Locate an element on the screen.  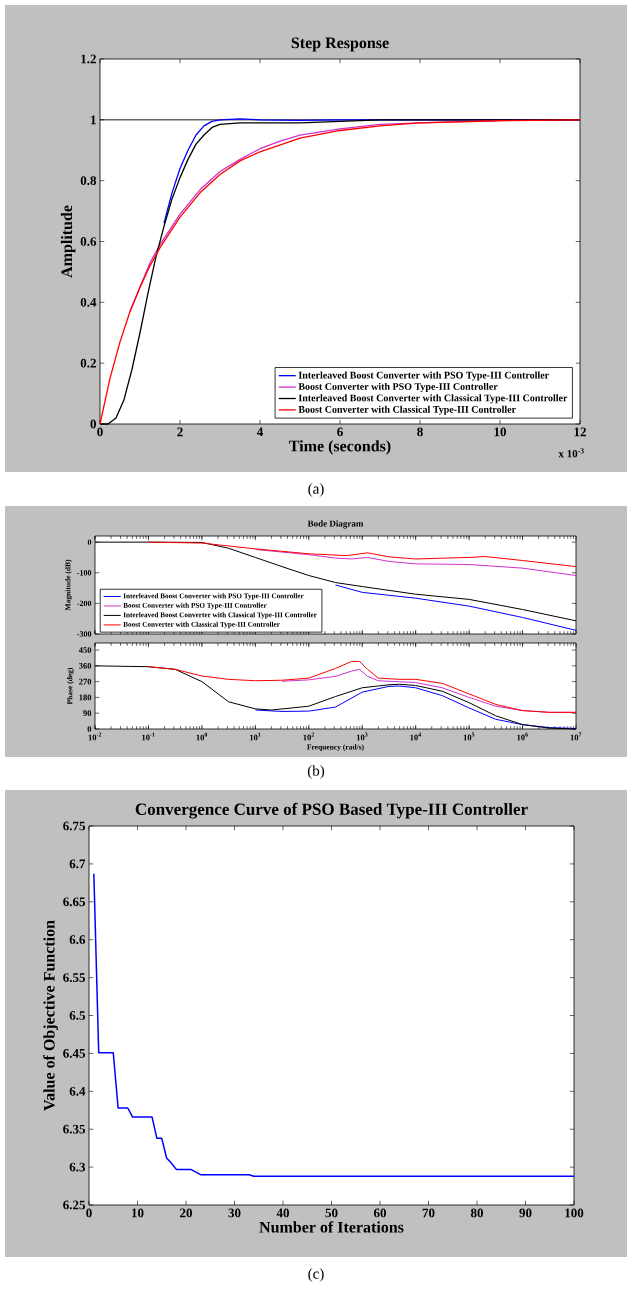
y-tick-label: 0.2 is located at coordinates (88, 363).